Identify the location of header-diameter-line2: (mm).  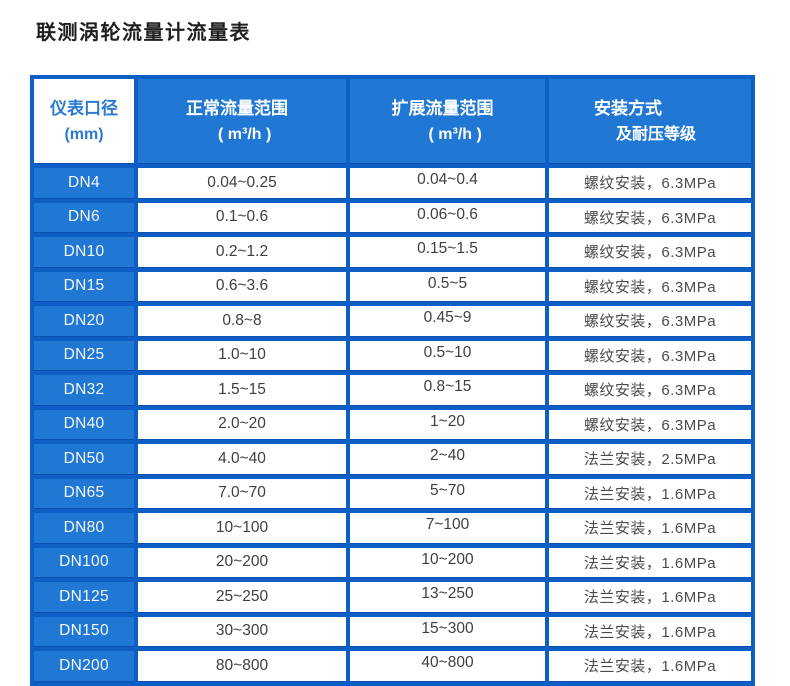
(84, 134).